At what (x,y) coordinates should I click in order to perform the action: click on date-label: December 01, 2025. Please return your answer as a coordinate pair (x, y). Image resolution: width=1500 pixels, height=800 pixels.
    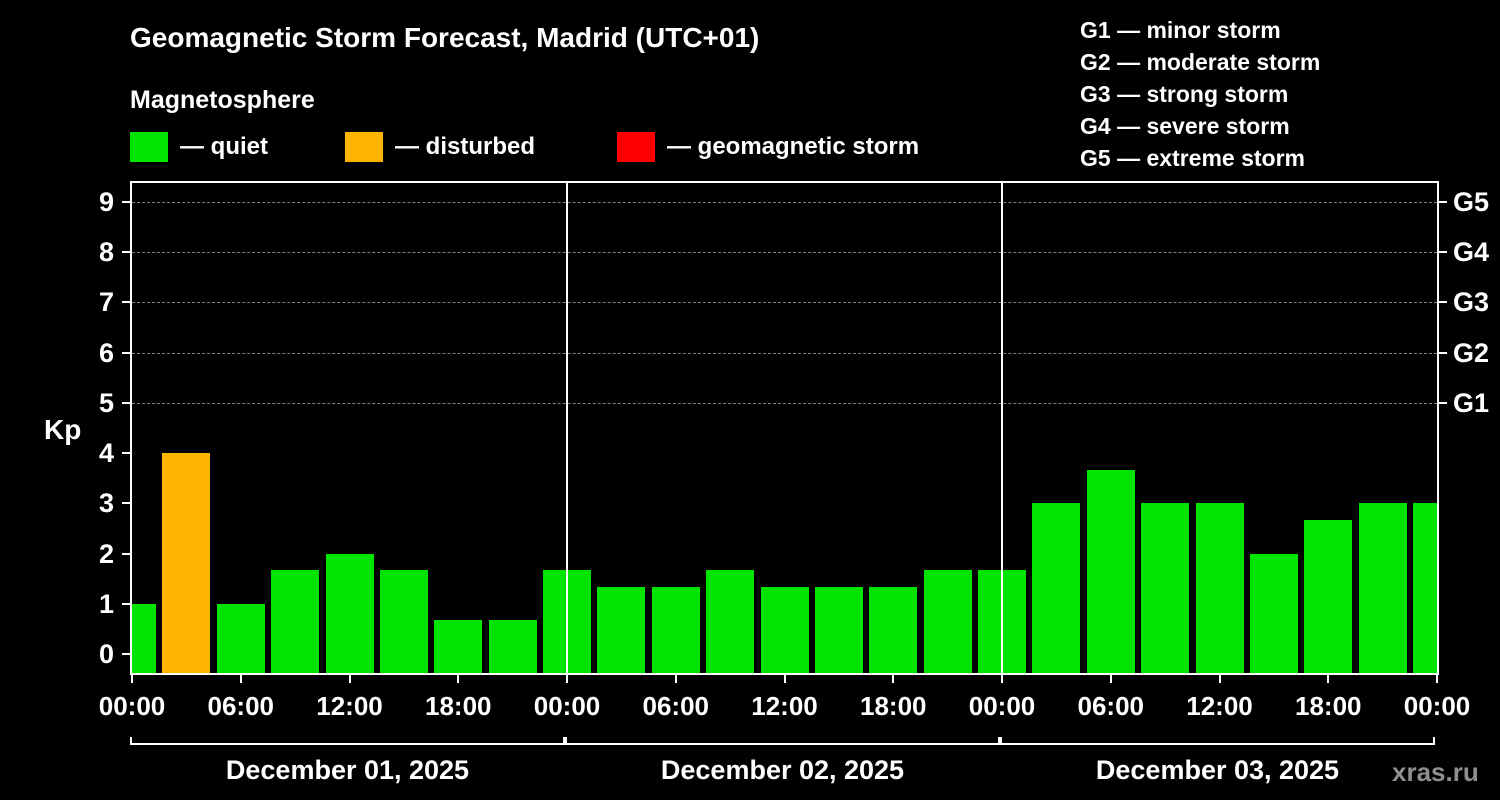
    Looking at the image, I should click on (347, 770).